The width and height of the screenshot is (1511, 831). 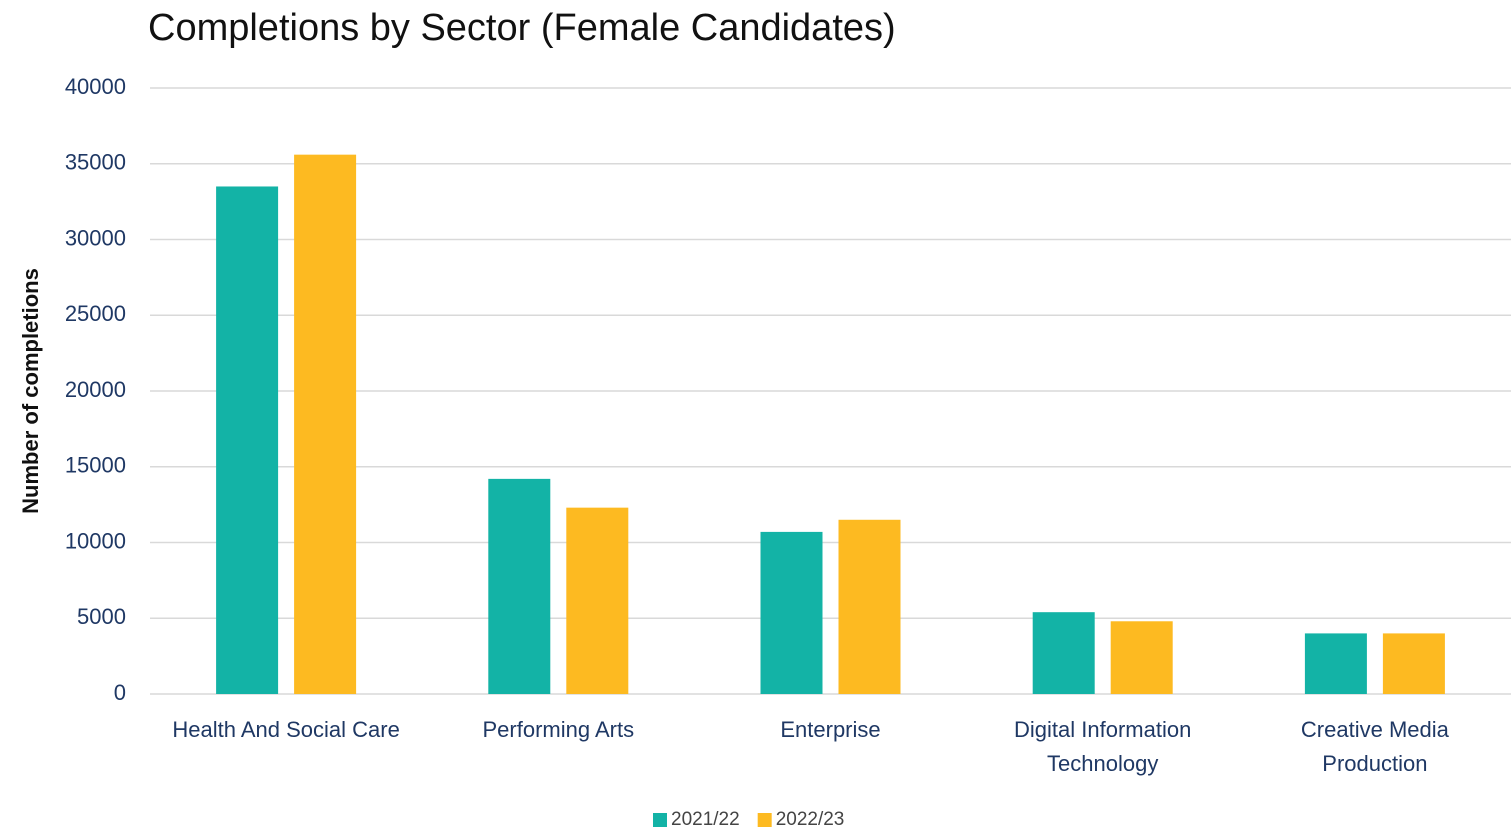 I want to click on y-axis-label: Number of completions, so click(x=30, y=391).